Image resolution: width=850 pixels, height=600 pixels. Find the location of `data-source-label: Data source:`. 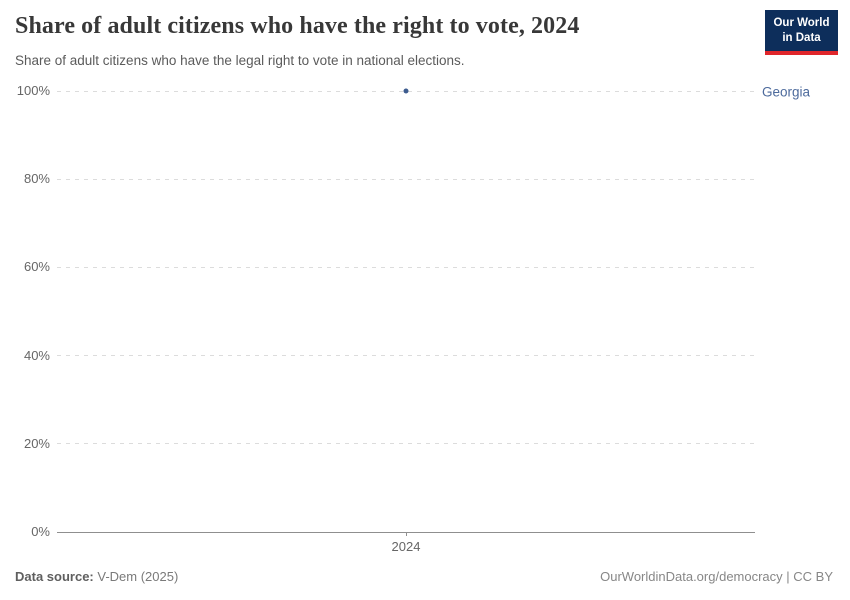

data-source-label: Data source: is located at coordinates (54, 576).